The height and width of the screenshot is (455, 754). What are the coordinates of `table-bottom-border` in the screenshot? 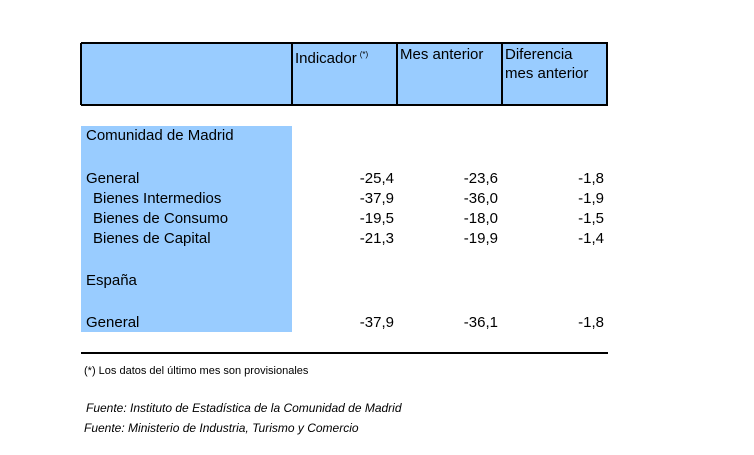 It's located at (344, 353).